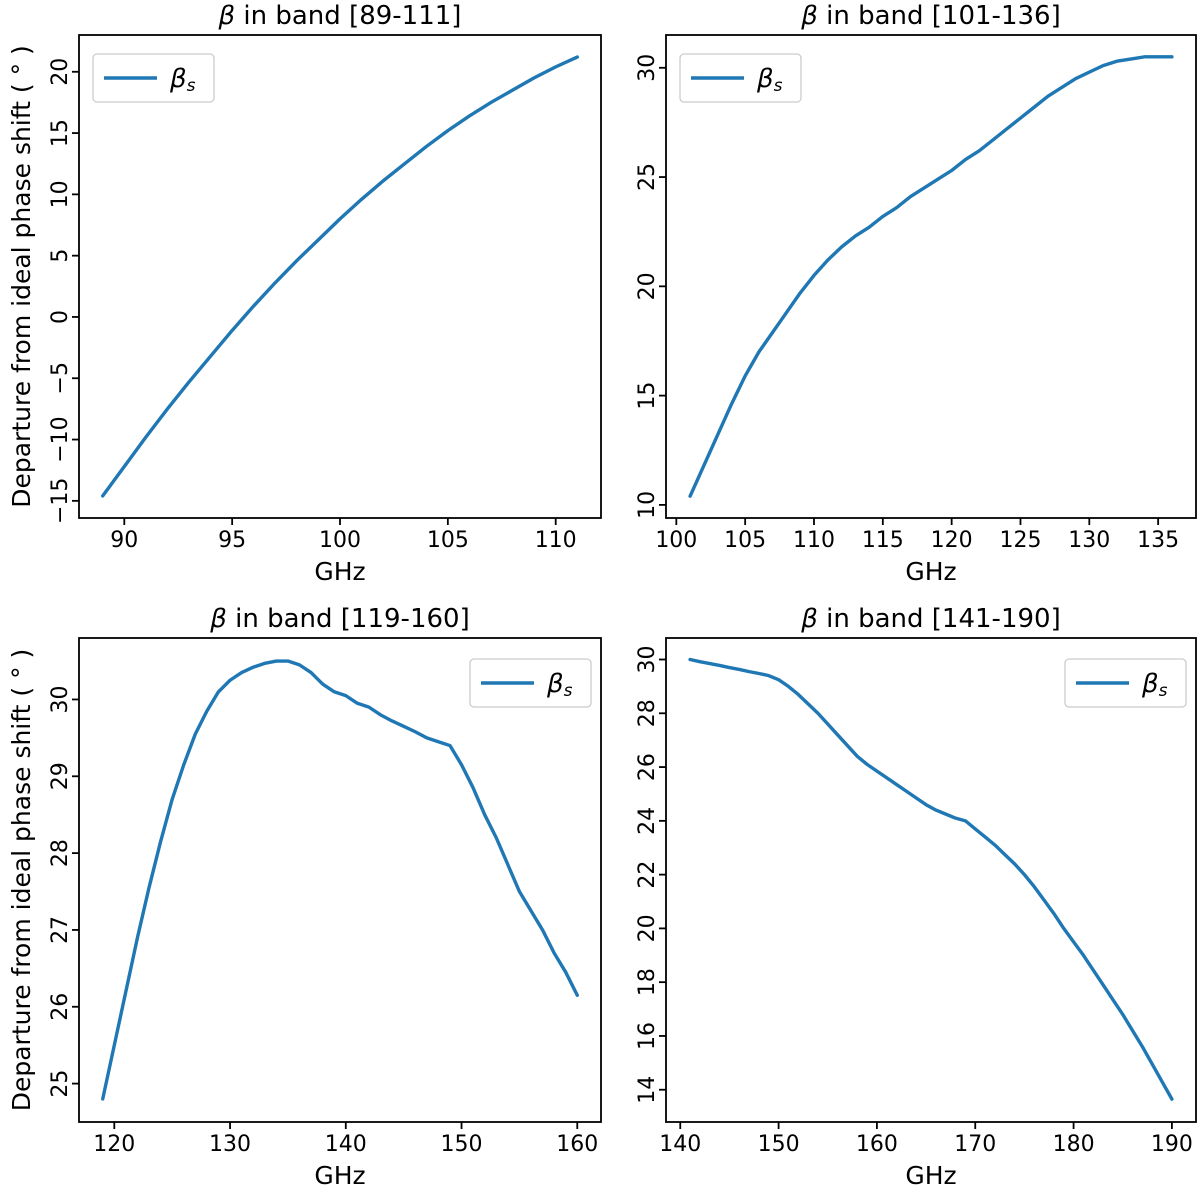  What do you see at coordinates (232, 540) in the screenshot?
I see `x-tick-label: 95` at bounding box center [232, 540].